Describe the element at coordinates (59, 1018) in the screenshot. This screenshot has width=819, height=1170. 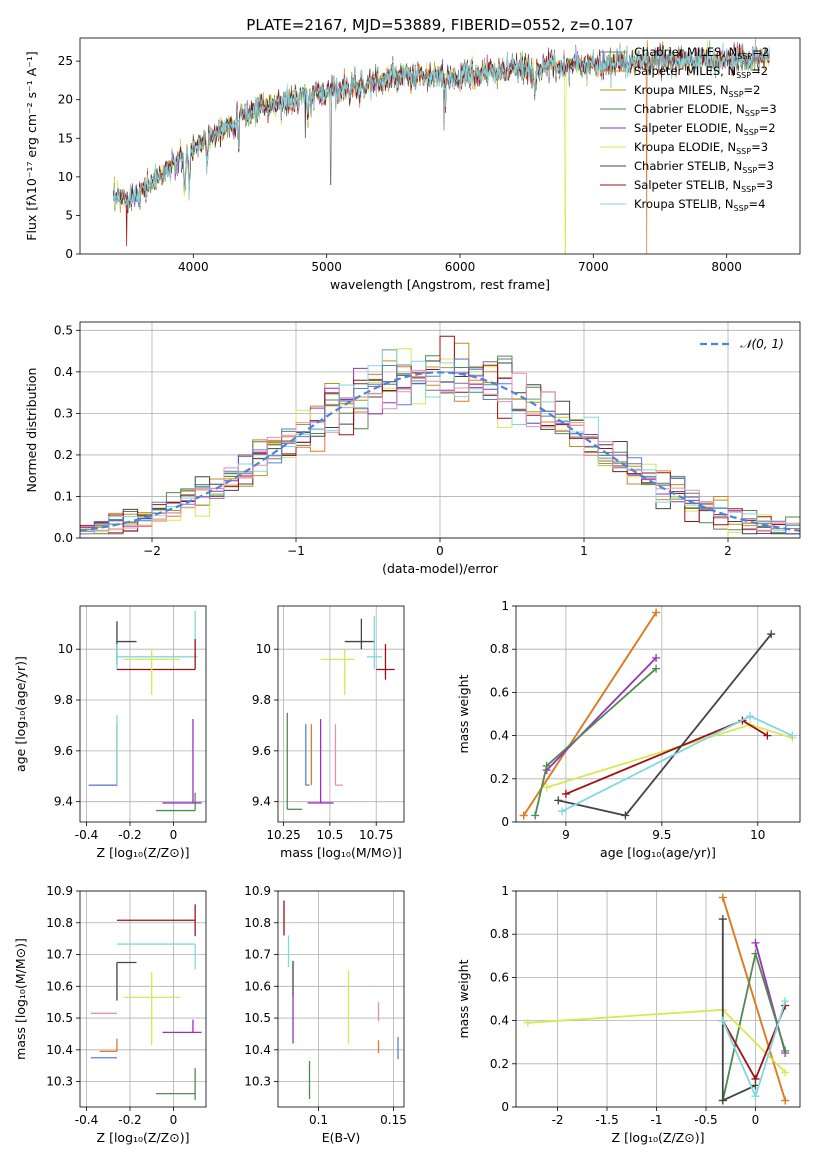
I see `mass_vs_Z-ytick-label: 10.5` at that location.